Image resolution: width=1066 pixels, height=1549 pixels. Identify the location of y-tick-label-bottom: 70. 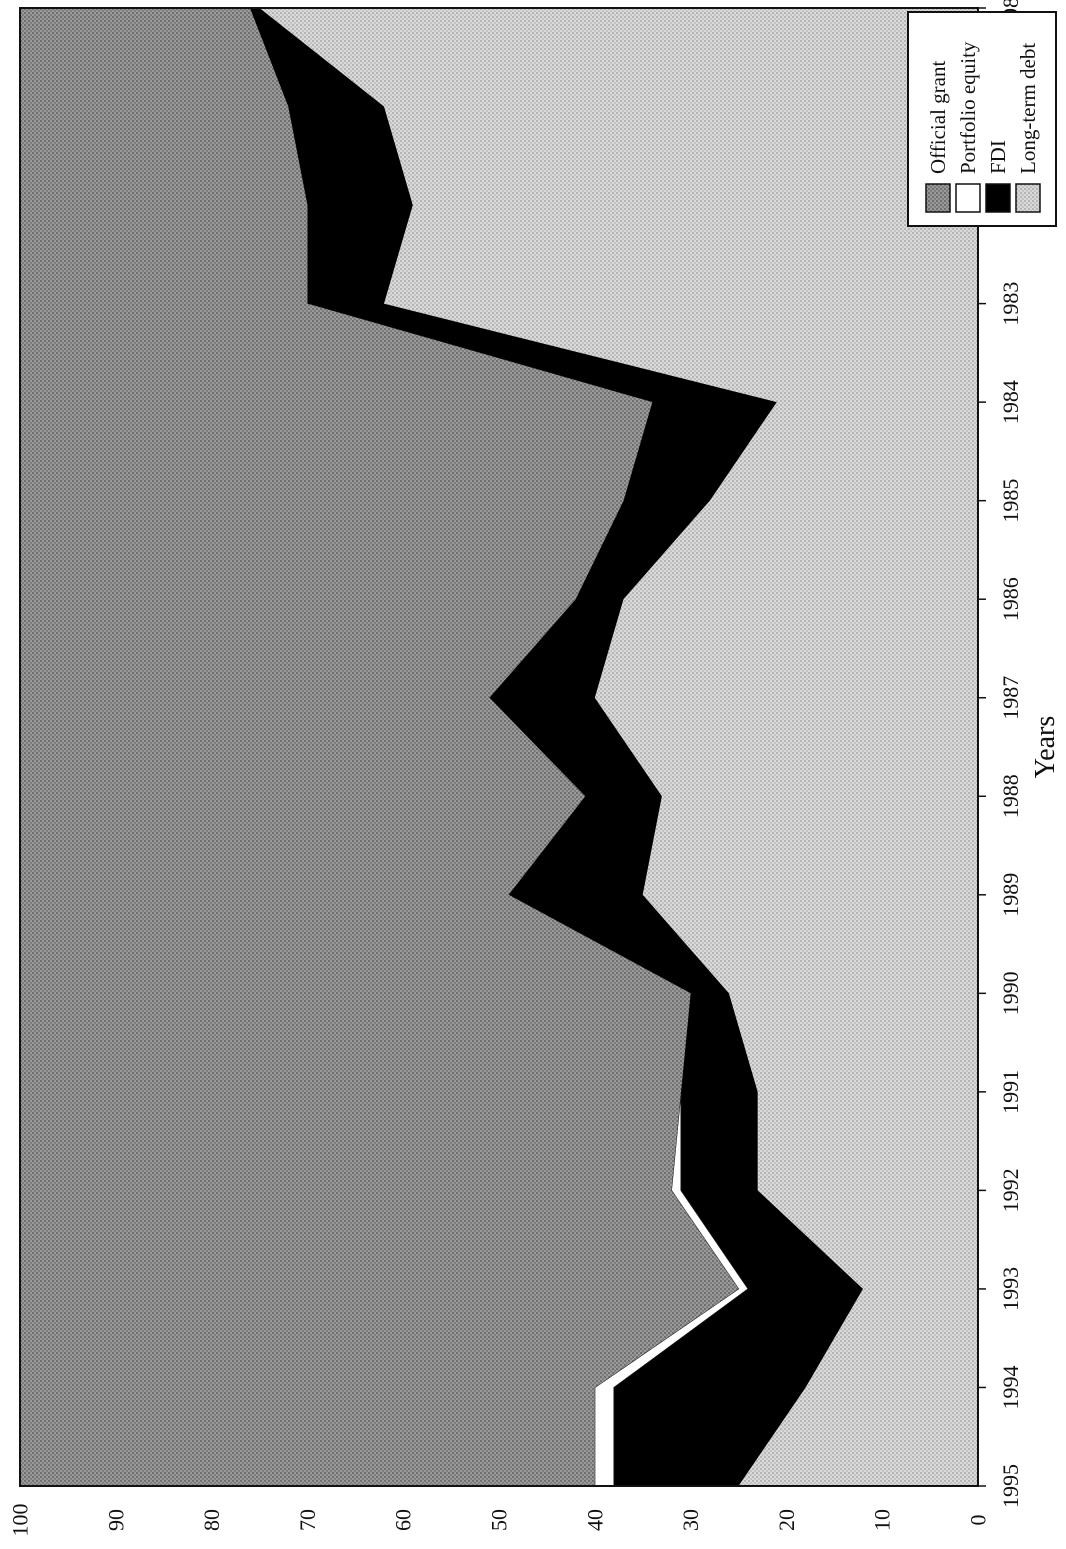
(307, 1520).